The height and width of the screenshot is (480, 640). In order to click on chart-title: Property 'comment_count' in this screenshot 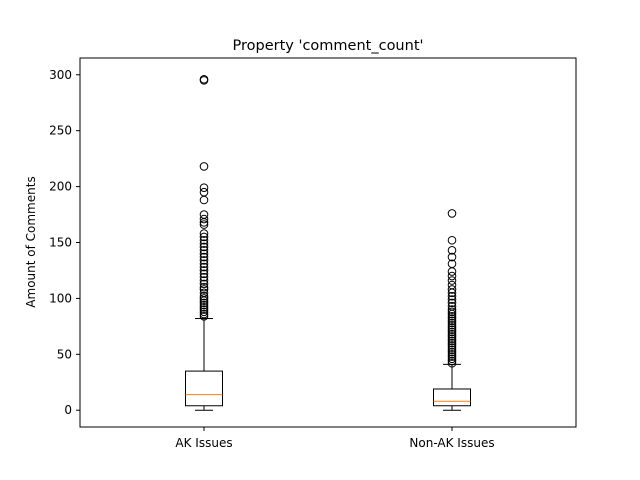, I will do `click(328, 46)`.